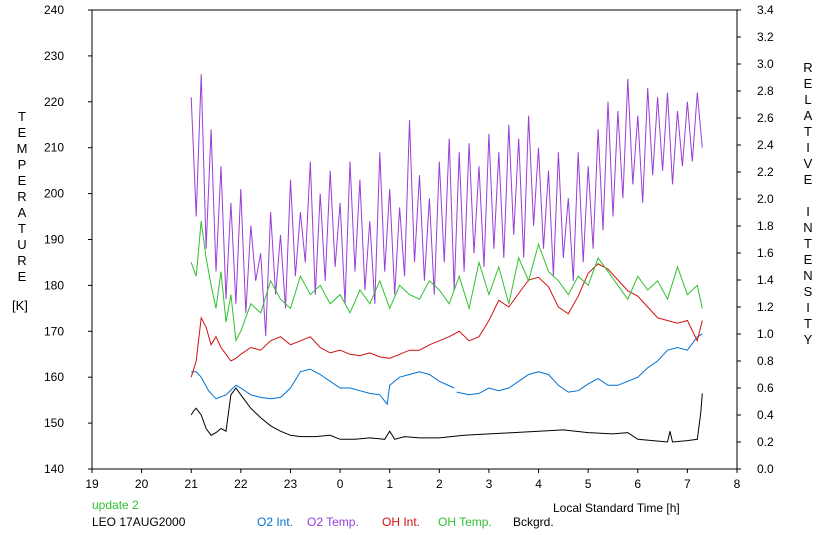 Image resolution: width=828 pixels, height=535 pixels. Describe the element at coordinates (765, 253) in the screenshot. I see `y-right-tick-label: 1.6` at that location.